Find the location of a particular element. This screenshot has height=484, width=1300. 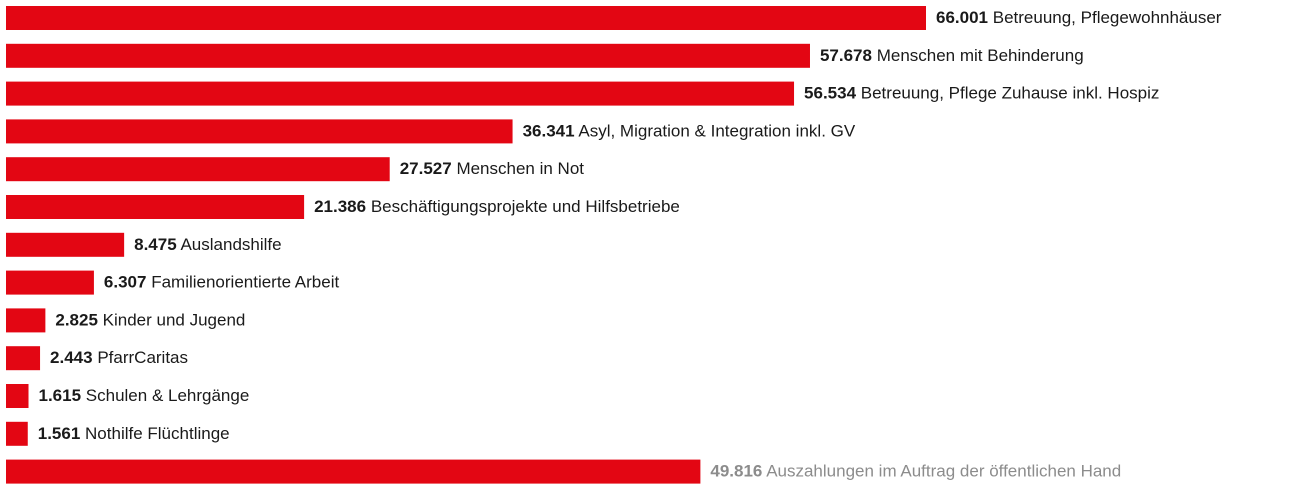

value-label: 27.527 is located at coordinates (426, 169).